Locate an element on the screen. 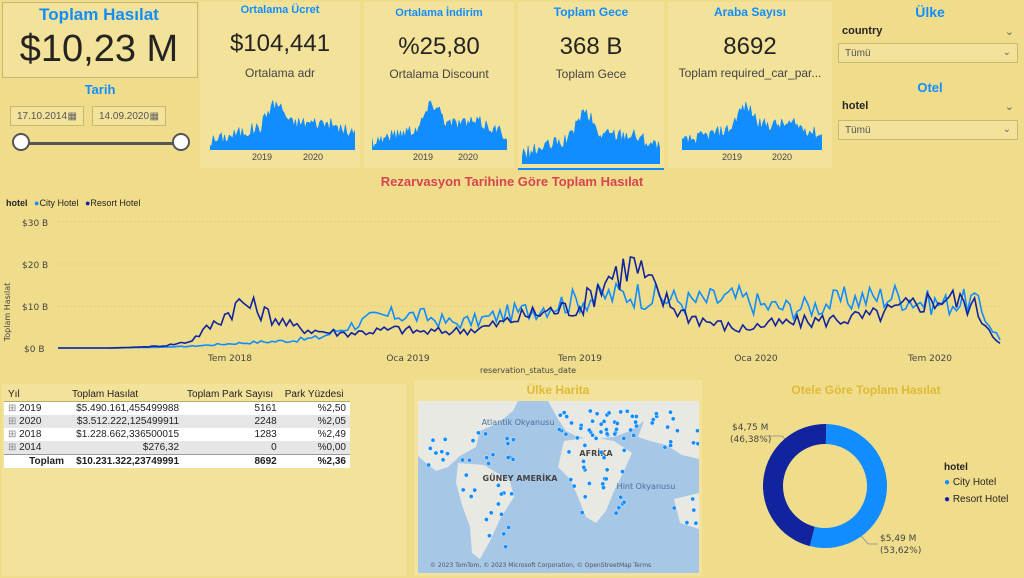 The height and width of the screenshot is (578, 1024). date-end-input: 14.09.2020 ▦ is located at coordinates (129, 116).